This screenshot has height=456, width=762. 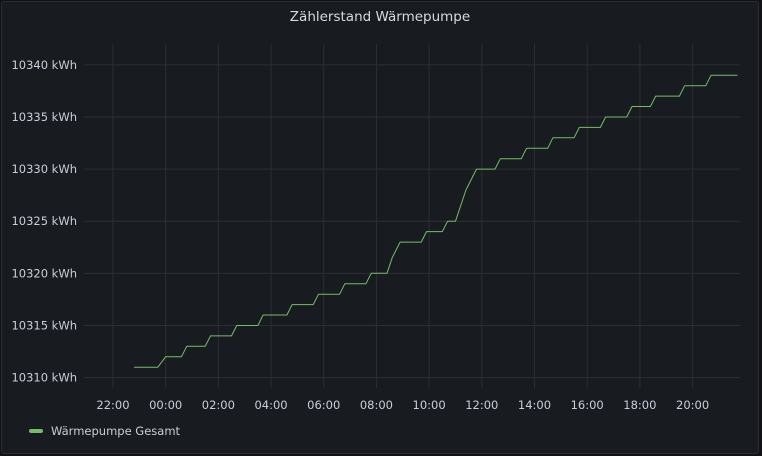 I want to click on x-tick-label: 08:00, so click(x=376, y=405).